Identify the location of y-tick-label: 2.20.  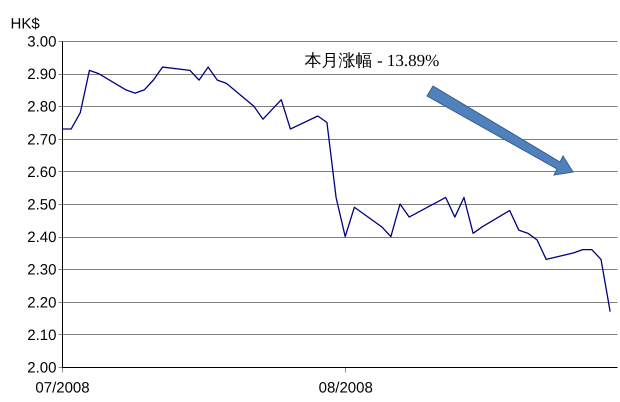
(41, 303).